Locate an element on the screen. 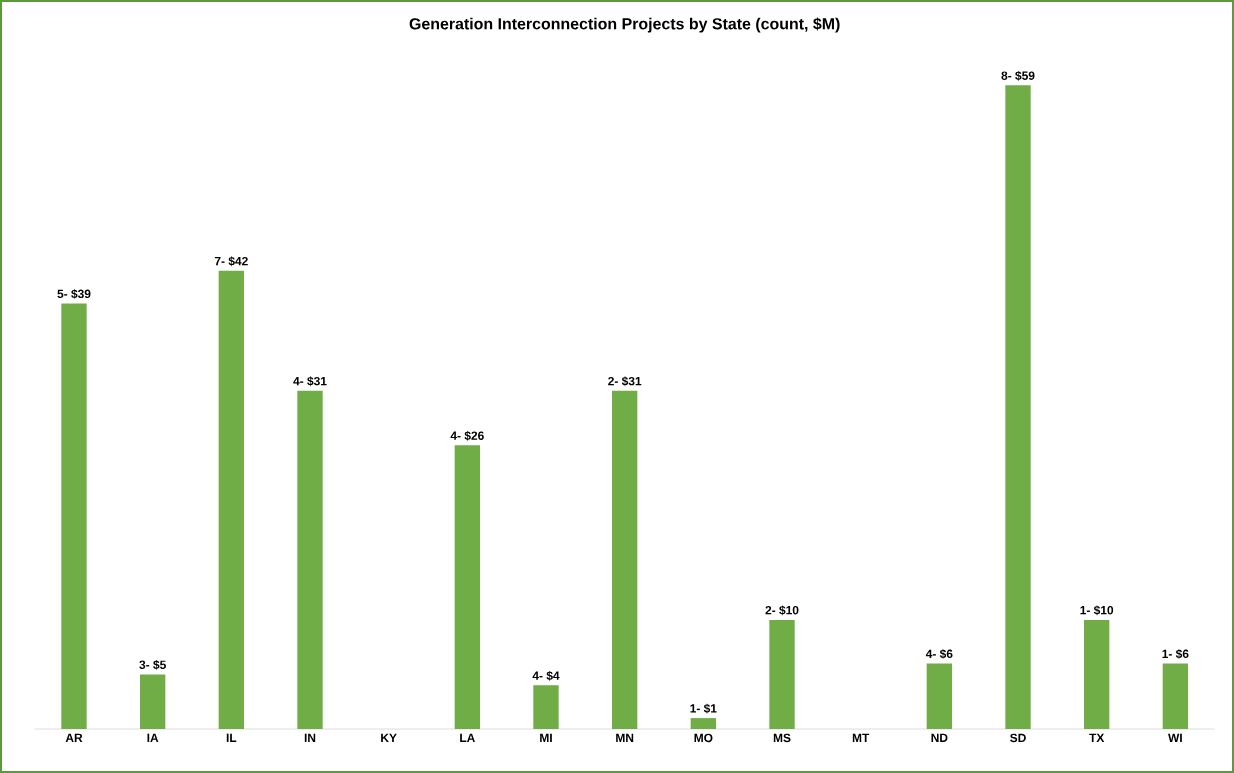 The height and width of the screenshot is (773, 1234). x-tick-label: LA is located at coordinates (467, 737).